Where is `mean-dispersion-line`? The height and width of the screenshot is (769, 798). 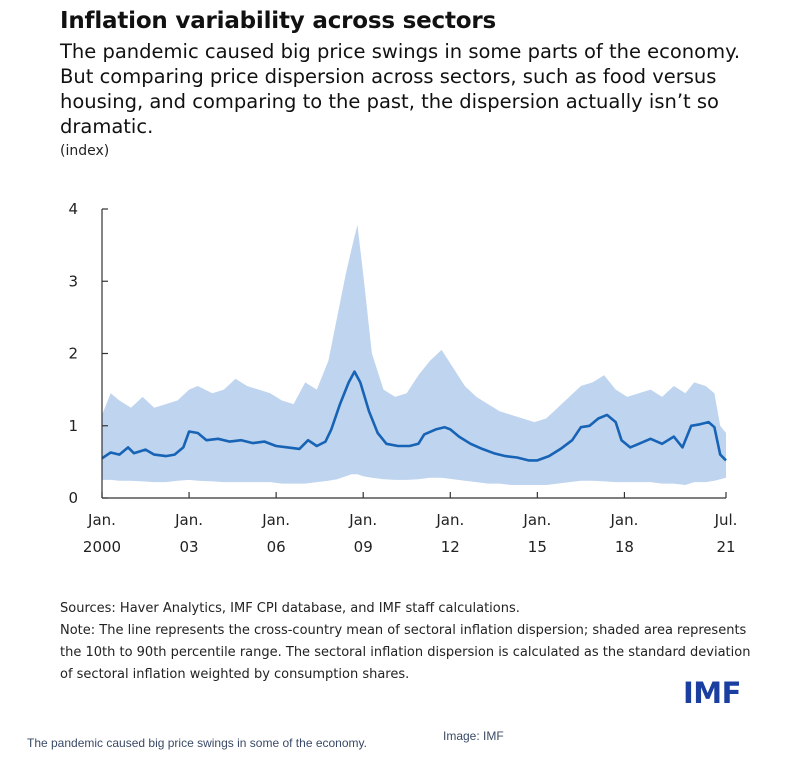
mean-dispersion-line is located at coordinates (414, 416).